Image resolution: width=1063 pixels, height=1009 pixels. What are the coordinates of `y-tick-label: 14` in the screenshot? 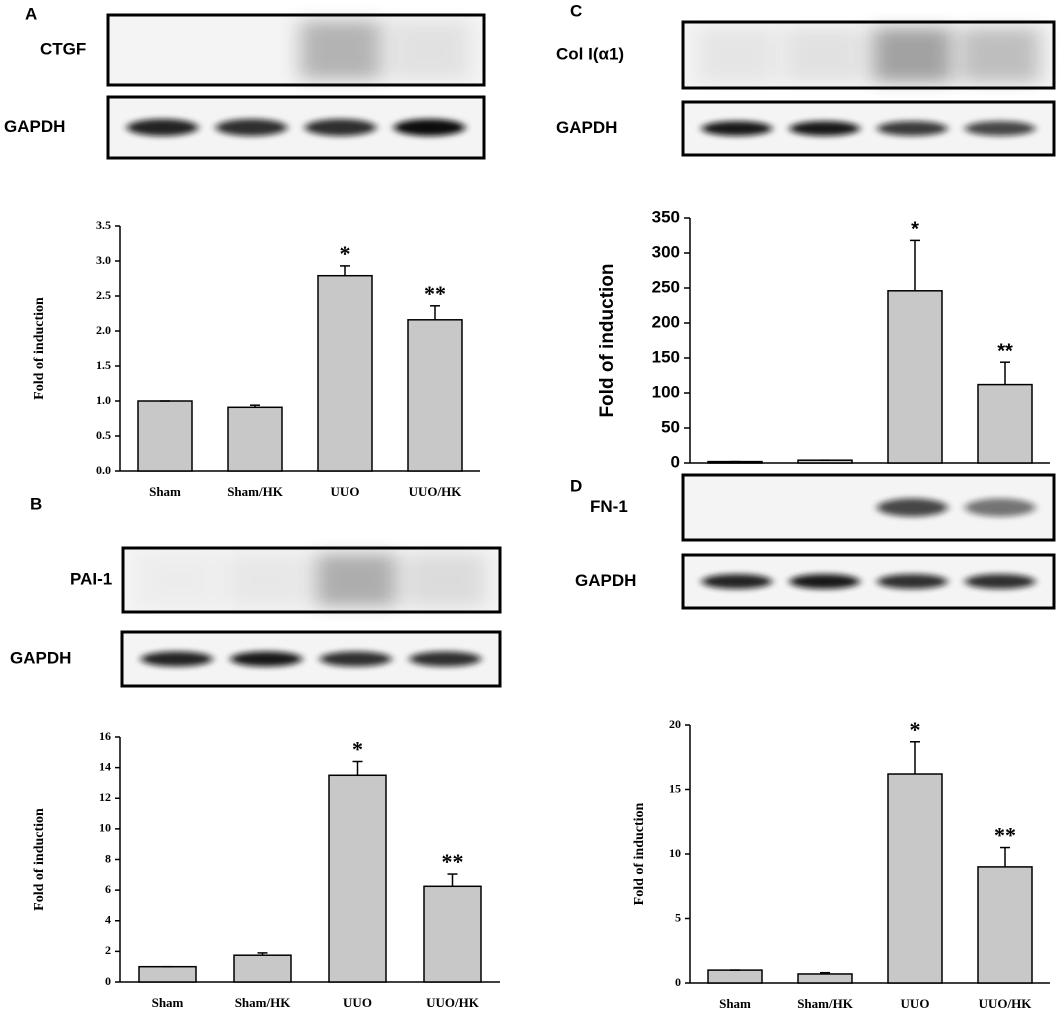 It's located at (105, 766).